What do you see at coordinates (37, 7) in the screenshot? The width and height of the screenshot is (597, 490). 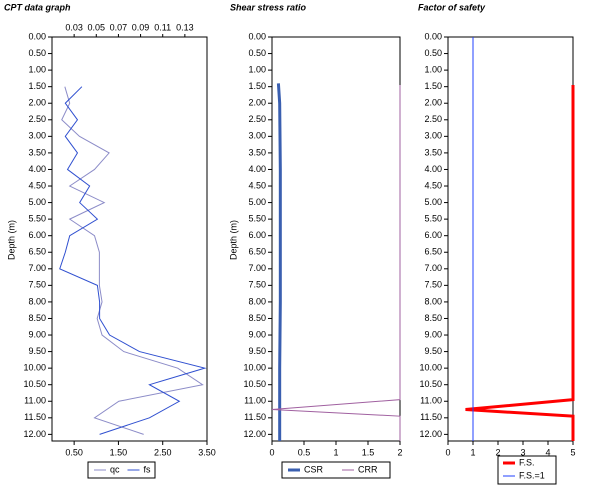 I see `chart-title: CPT data graph` at bounding box center [37, 7].